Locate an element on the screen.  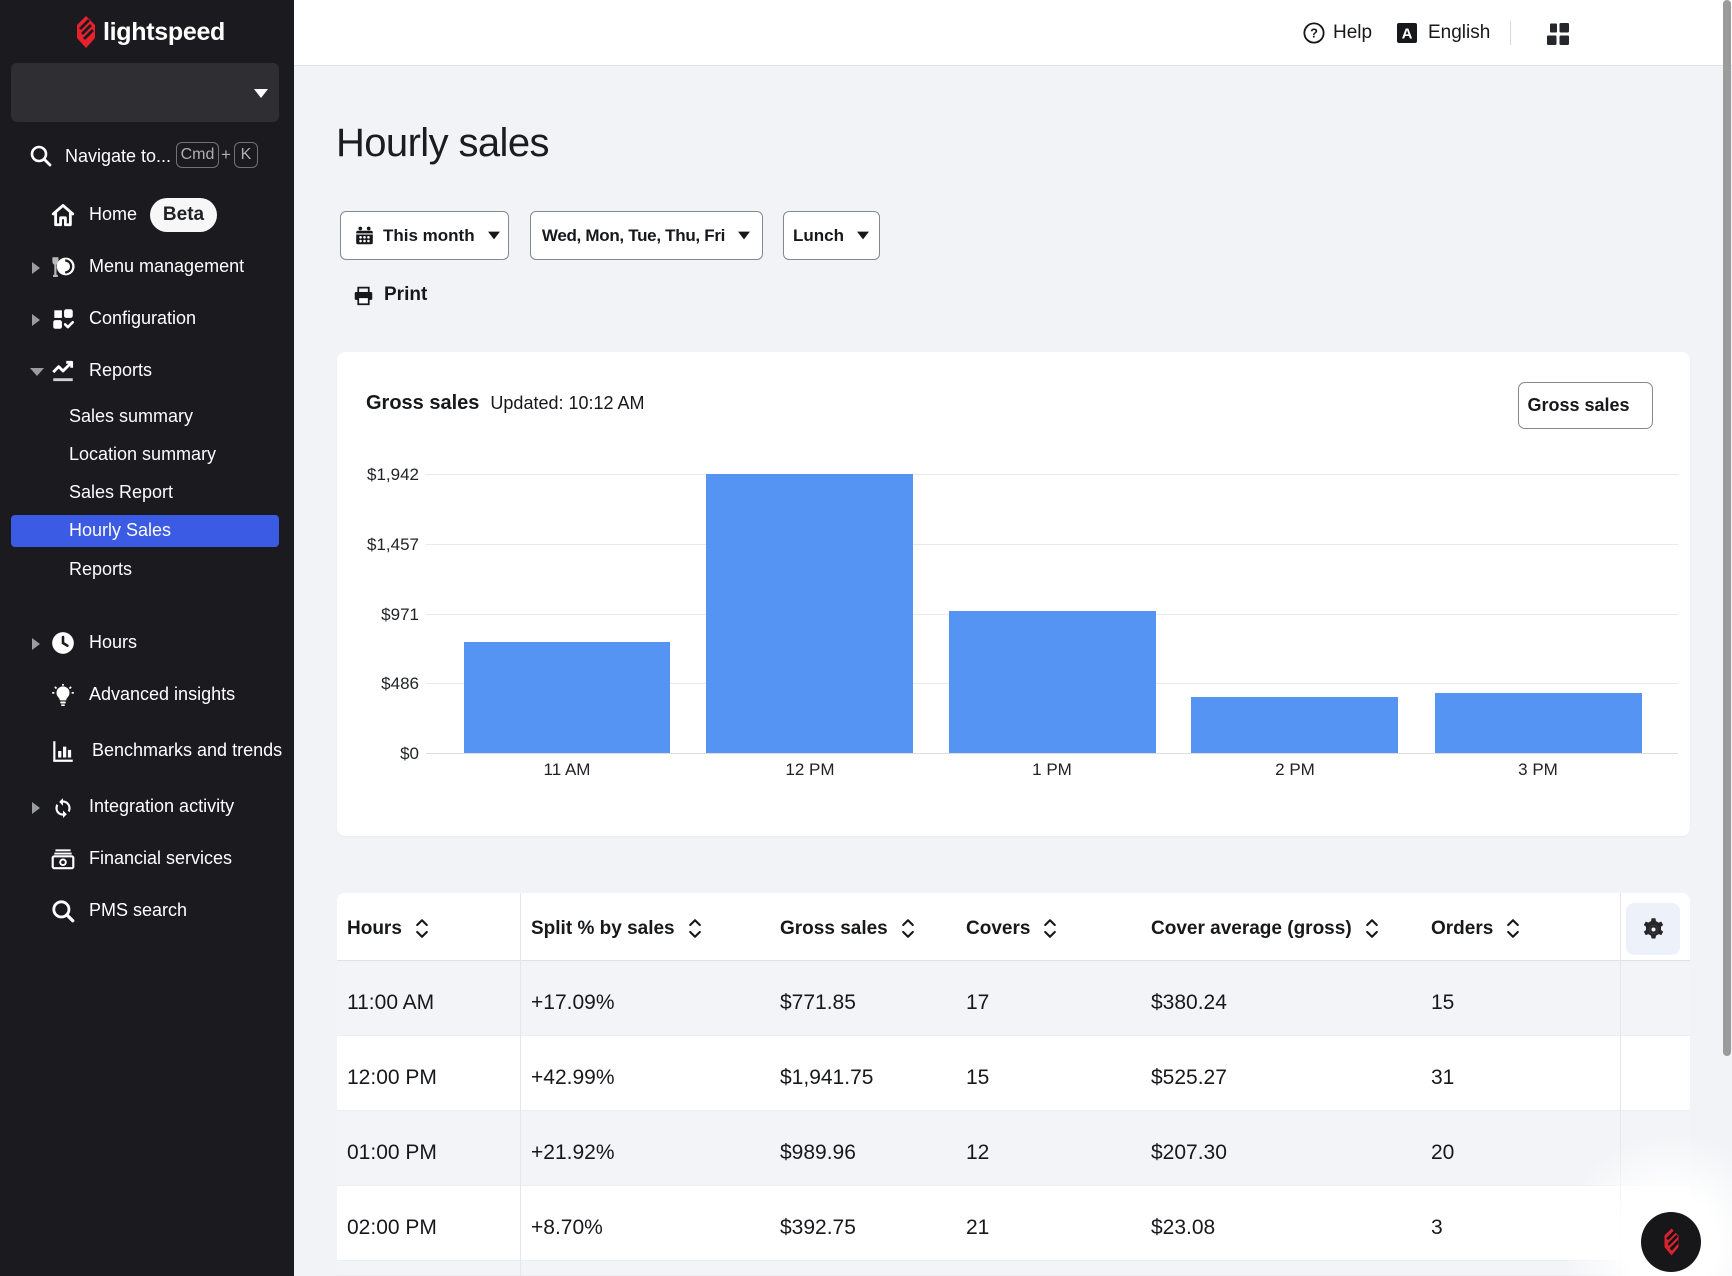
svg-text: A is located at coordinates (1407, 34).